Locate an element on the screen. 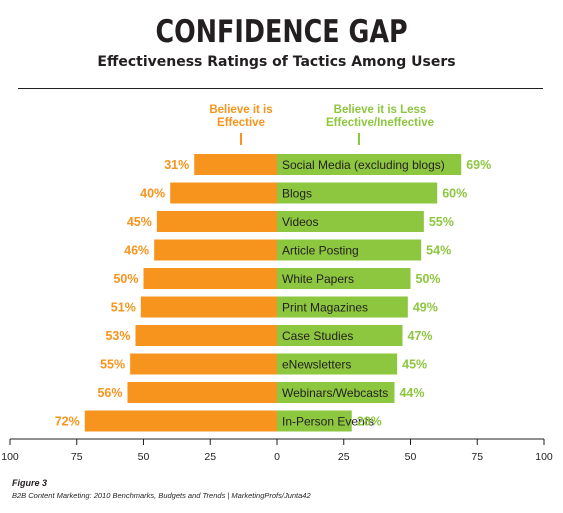 This screenshot has height=513, width=563. value-label-less-effective: 47% is located at coordinates (419, 336).